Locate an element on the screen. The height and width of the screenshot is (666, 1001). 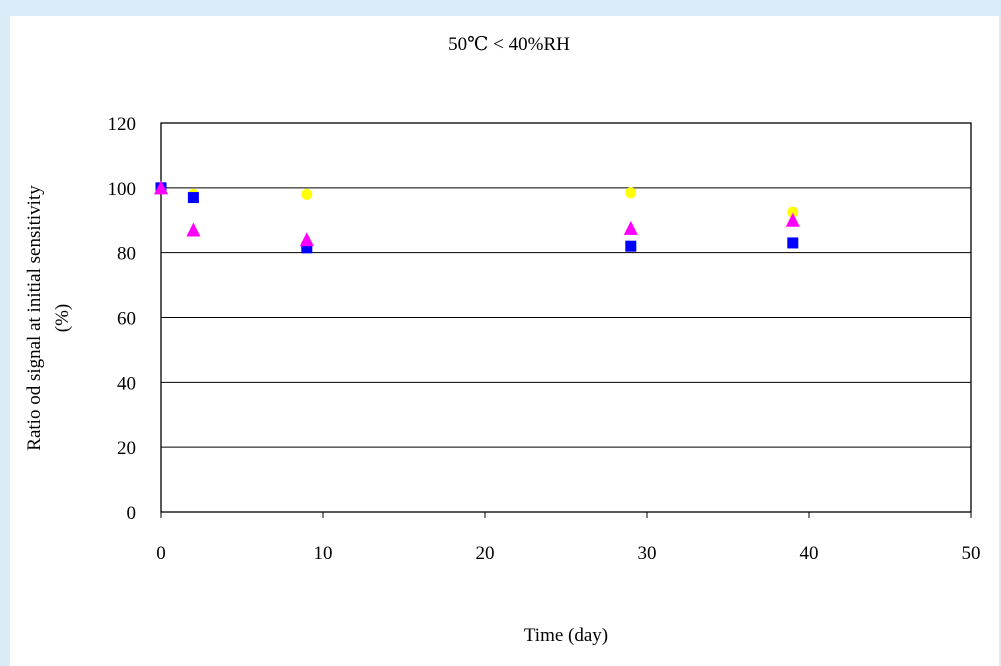
y-tick-label: 0 is located at coordinates (132, 513).